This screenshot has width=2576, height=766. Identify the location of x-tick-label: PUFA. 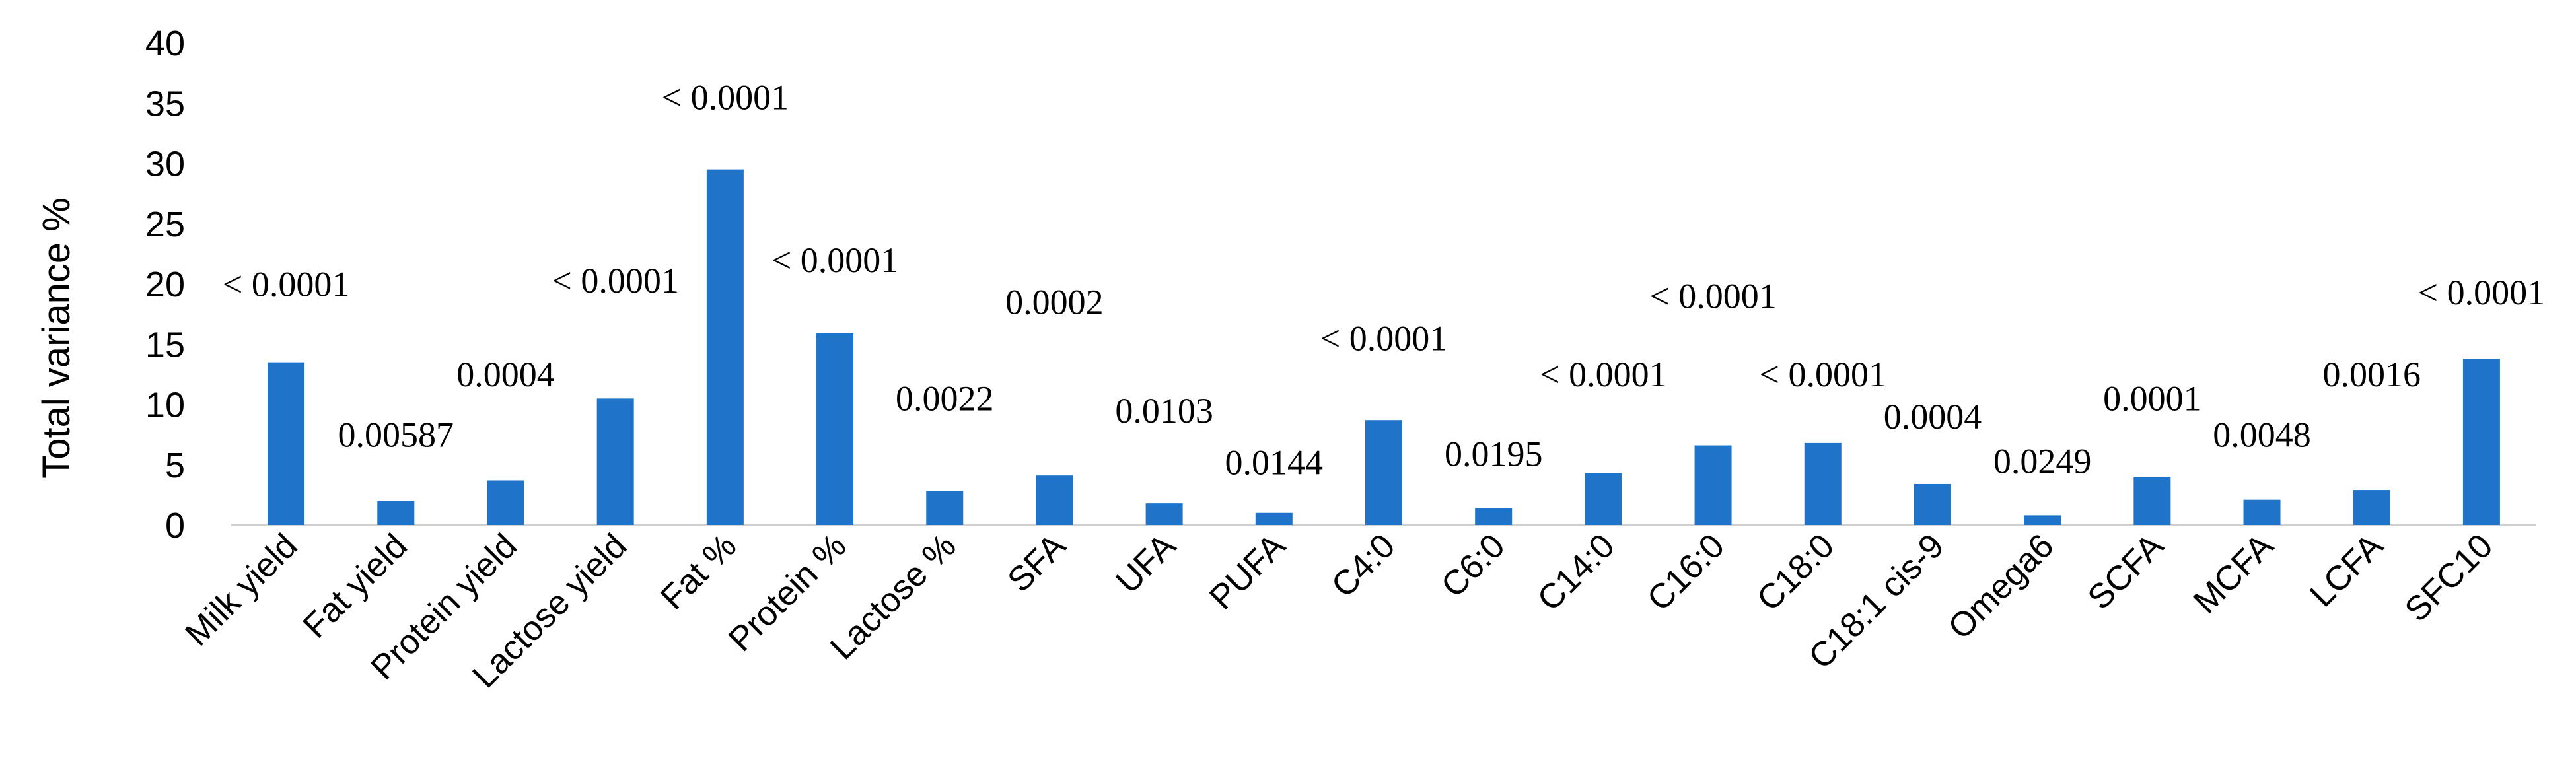
(1247, 571).